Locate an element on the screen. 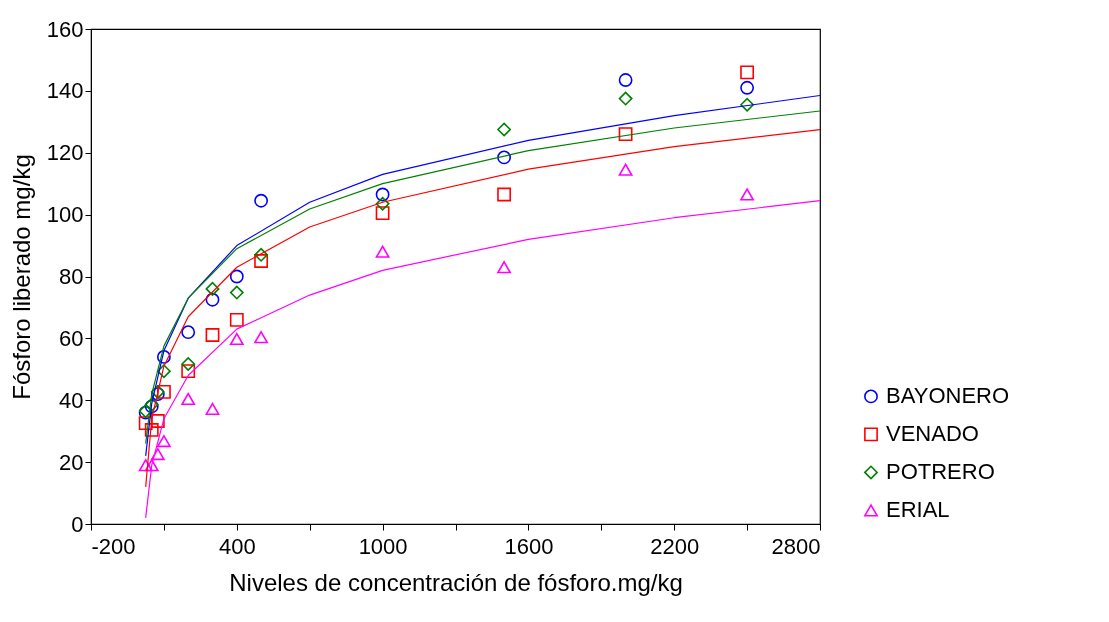 This screenshot has width=1109, height=622. y-tick-label: 60 is located at coordinates (71, 338).